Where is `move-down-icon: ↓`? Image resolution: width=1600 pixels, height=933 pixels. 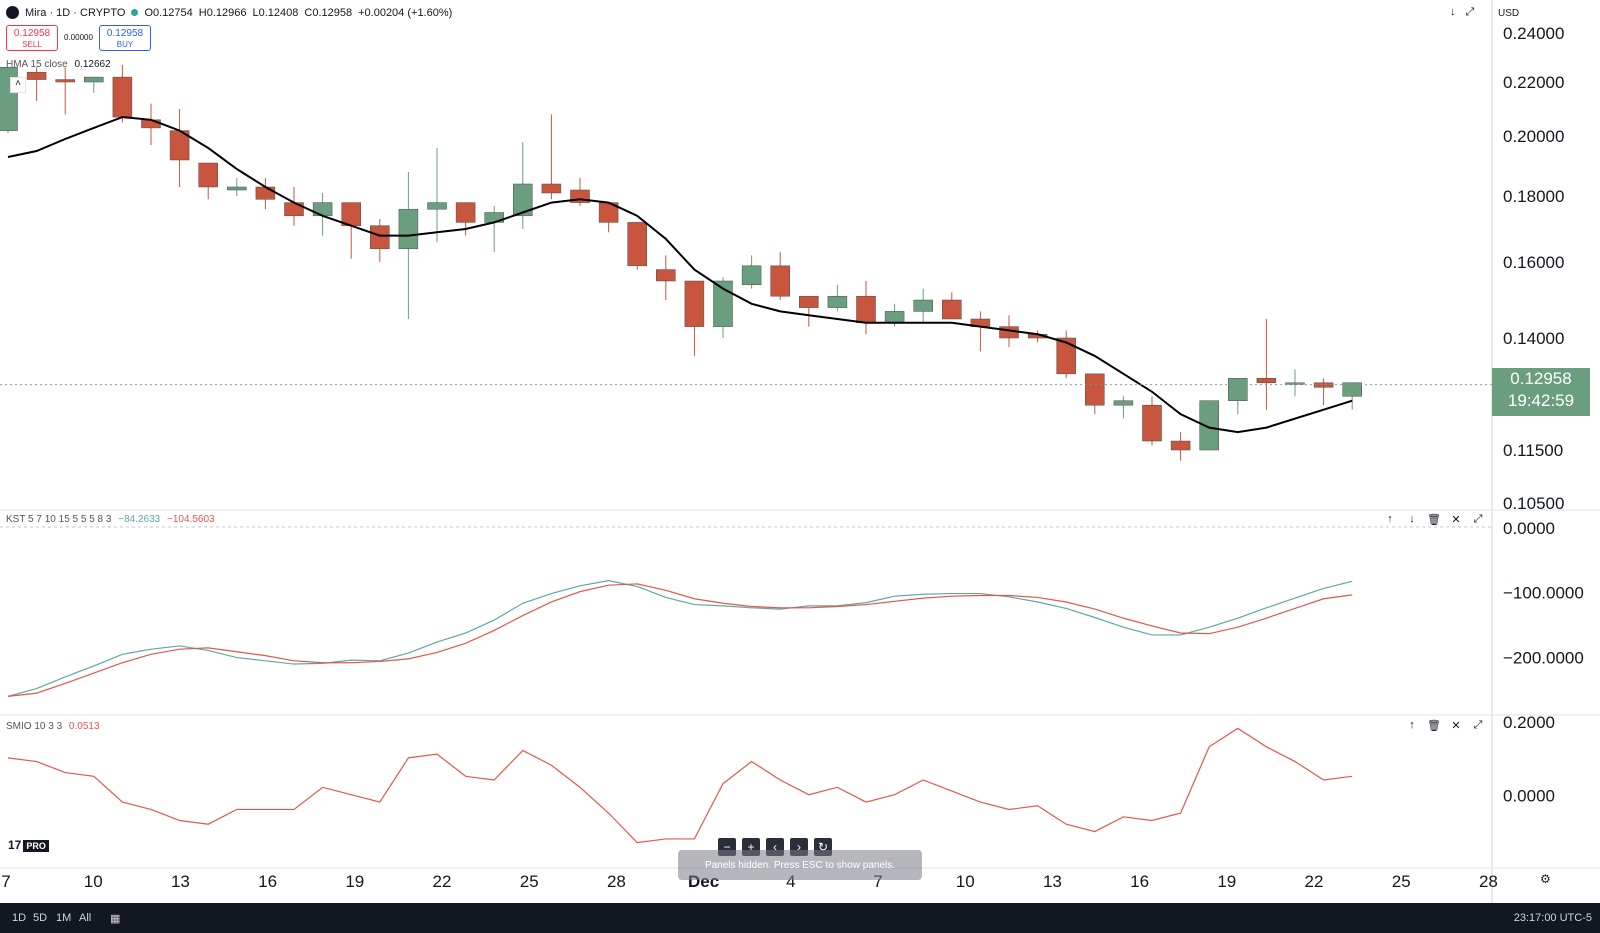 move-down-icon: ↓ is located at coordinates (1412, 519).